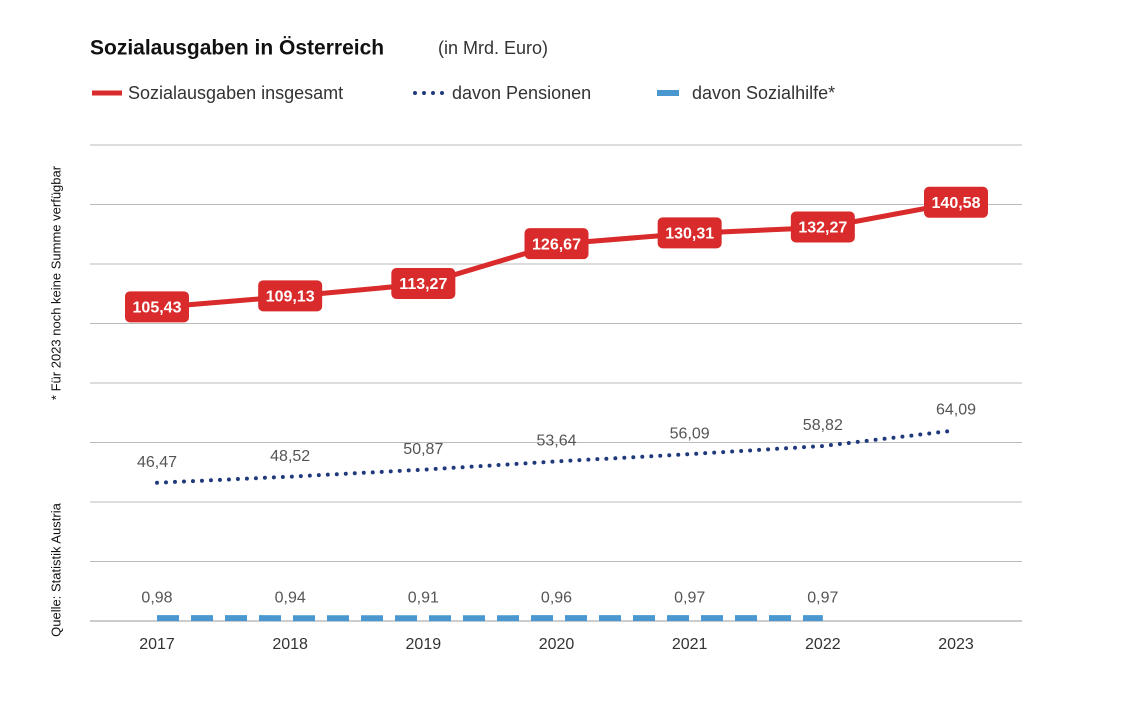 The image size is (1124, 712). Describe the element at coordinates (55, 282) in the screenshot. I see `footnote: * Für 2023 noch keine Summe verfügbar` at that location.